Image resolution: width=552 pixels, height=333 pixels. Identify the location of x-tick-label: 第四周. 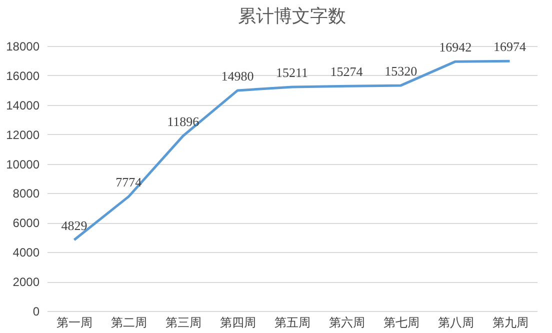
(238, 323).